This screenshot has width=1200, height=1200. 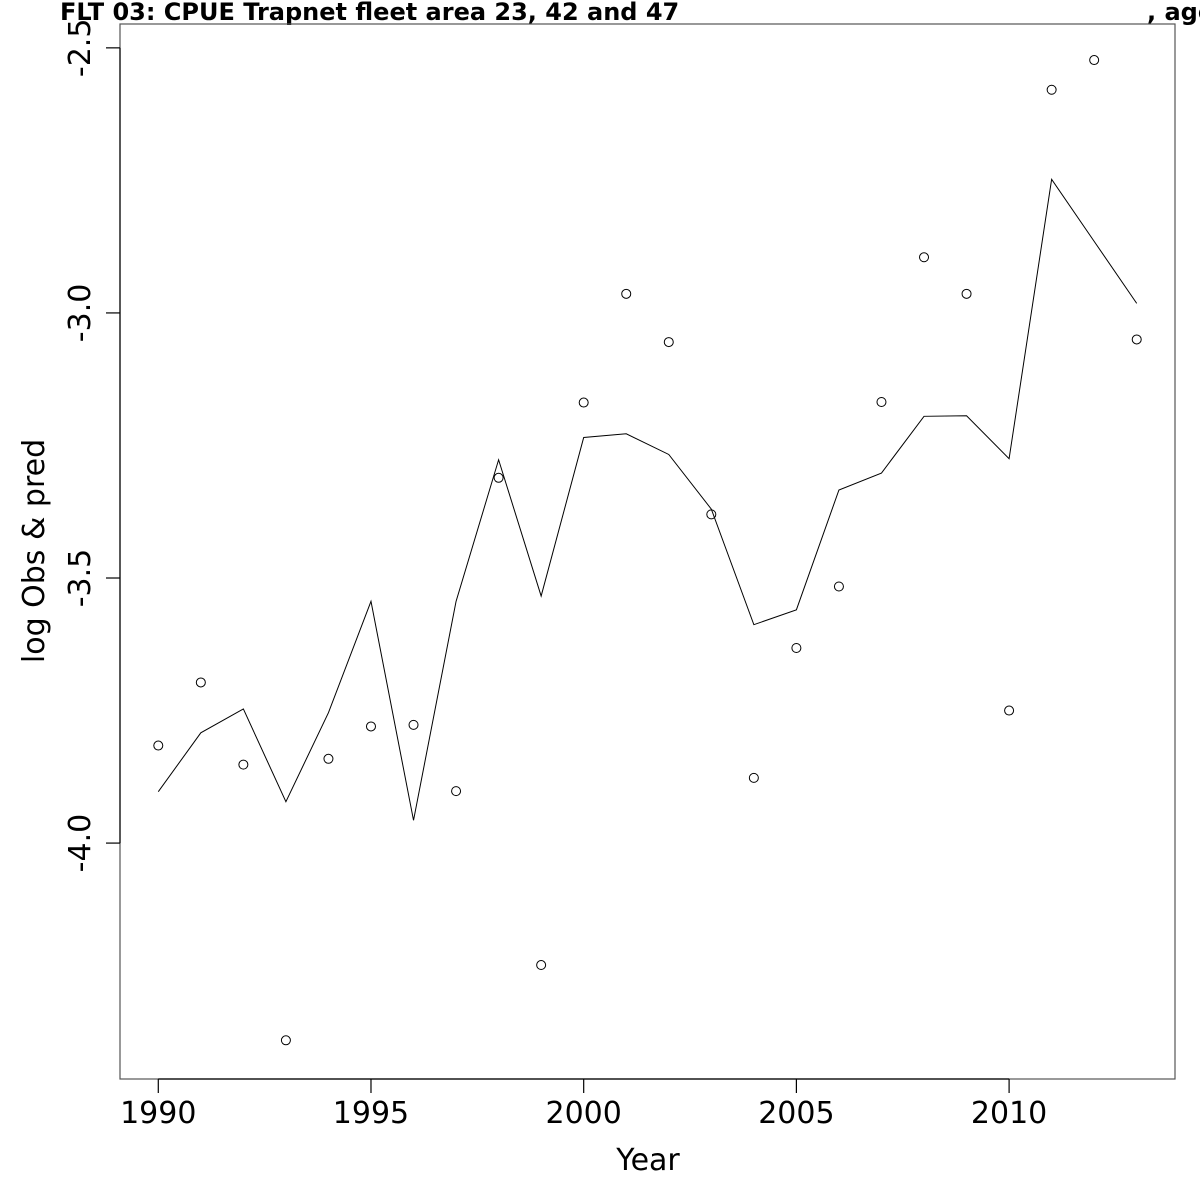 What do you see at coordinates (647, 1160) in the screenshot?
I see `x-axis-label: Year` at bounding box center [647, 1160].